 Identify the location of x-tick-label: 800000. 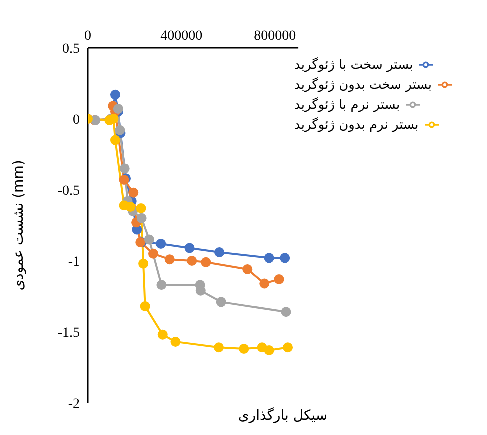
(275, 36).